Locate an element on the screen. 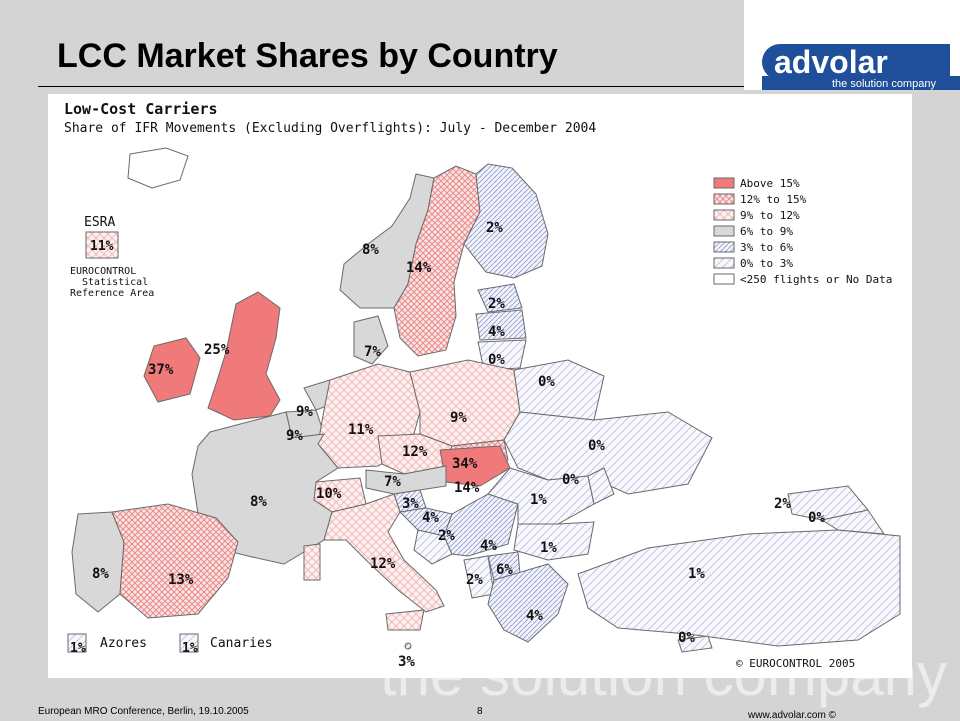  bosnia-shape is located at coordinates (433, 547).